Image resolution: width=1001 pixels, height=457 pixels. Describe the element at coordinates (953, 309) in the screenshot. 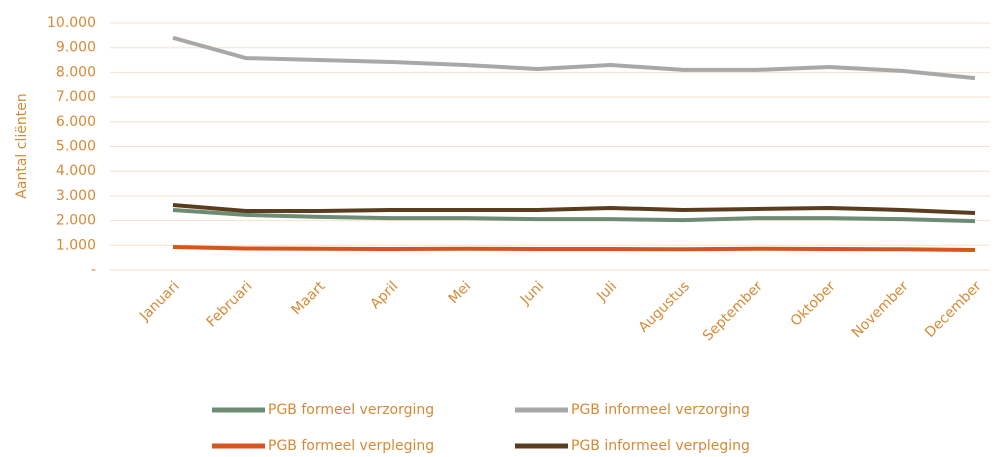

I see `x-tick-label: December` at that location.